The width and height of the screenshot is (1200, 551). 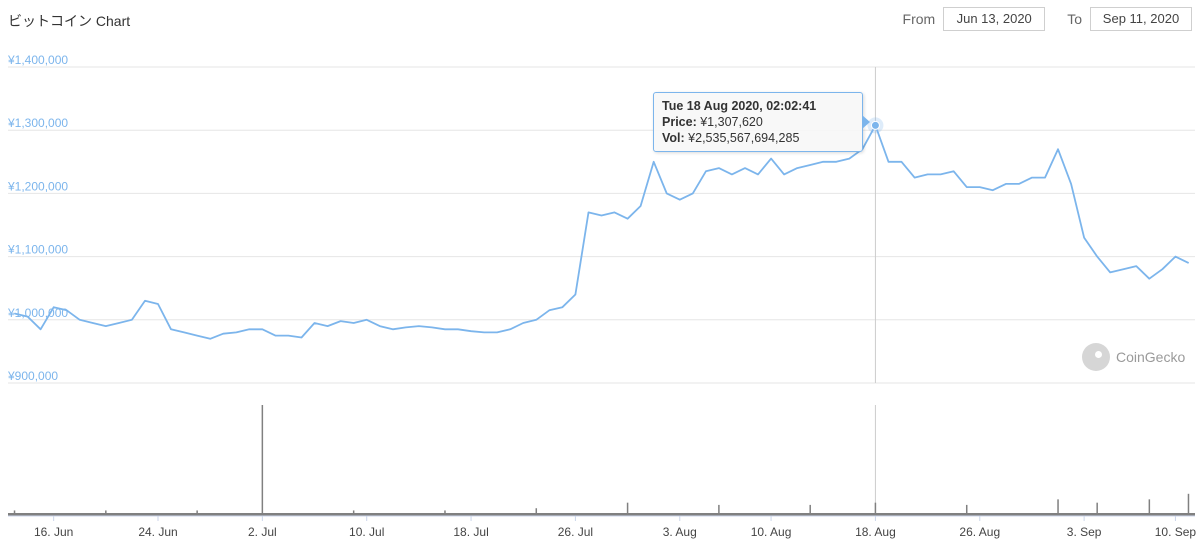 I want to click on from-label: From, so click(x=919, y=19).